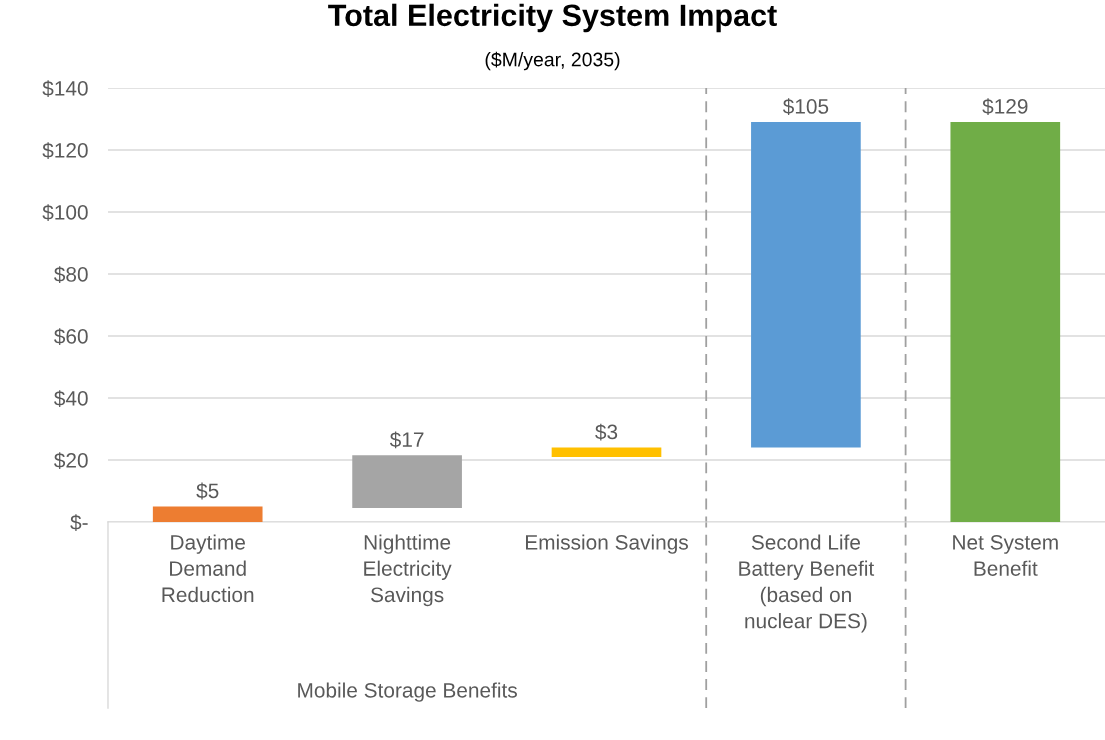 The height and width of the screenshot is (740, 1105). Describe the element at coordinates (606, 432) in the screenshot. I see `data-label: $3` at that location.